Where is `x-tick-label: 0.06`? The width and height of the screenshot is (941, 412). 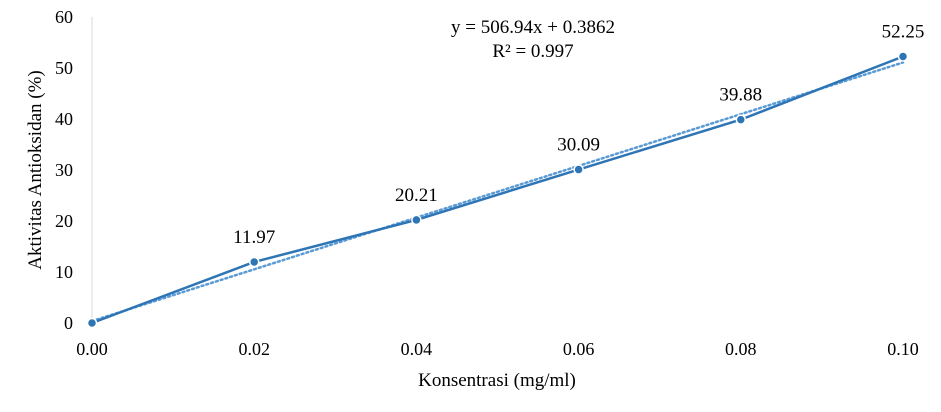
x-tick-label: 0.06 is located at coordinates (579, 349).